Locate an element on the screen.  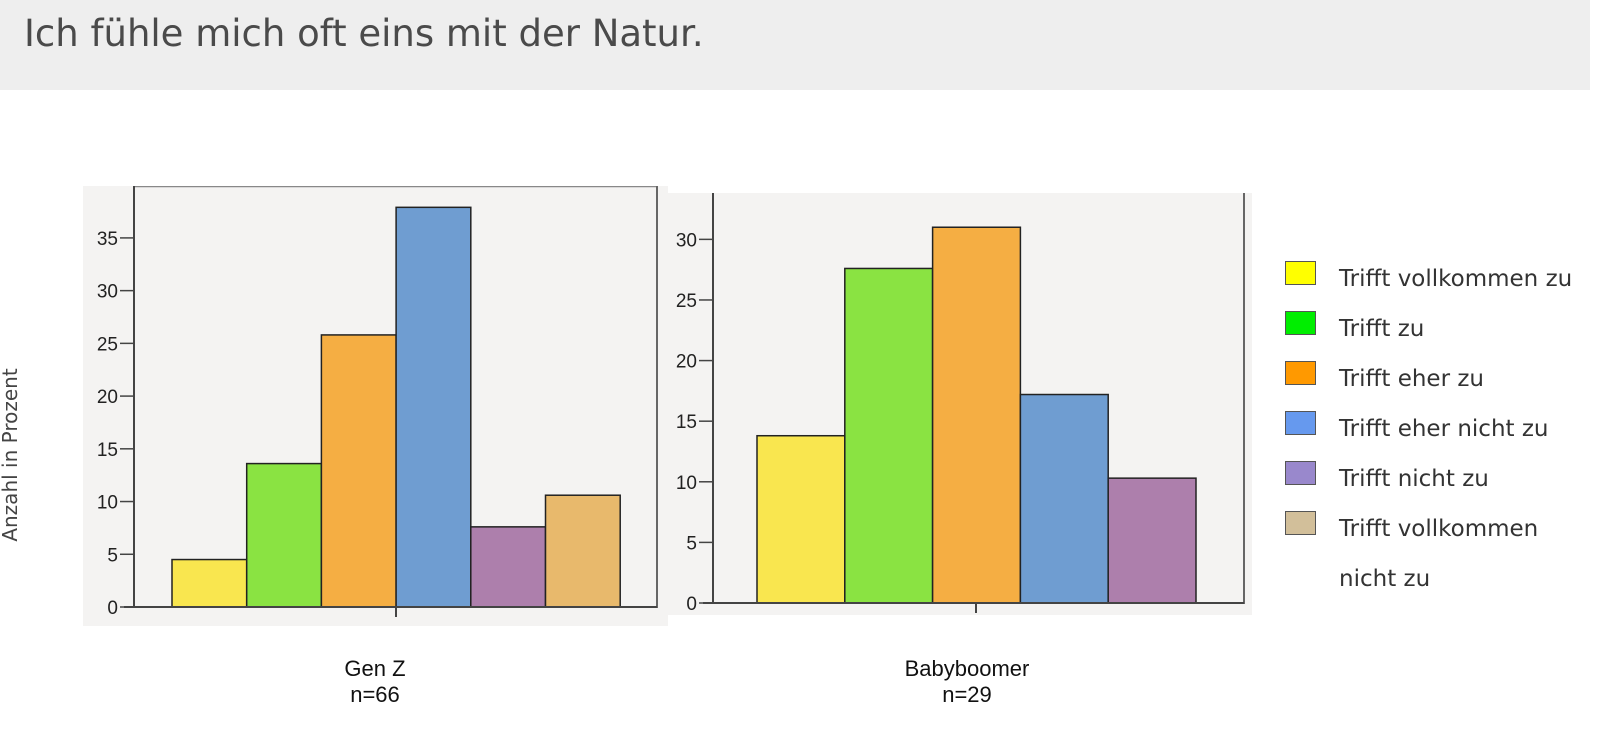
legend-label: Trifft vollkommen nicht zu is located at coordinates (1439, 554).